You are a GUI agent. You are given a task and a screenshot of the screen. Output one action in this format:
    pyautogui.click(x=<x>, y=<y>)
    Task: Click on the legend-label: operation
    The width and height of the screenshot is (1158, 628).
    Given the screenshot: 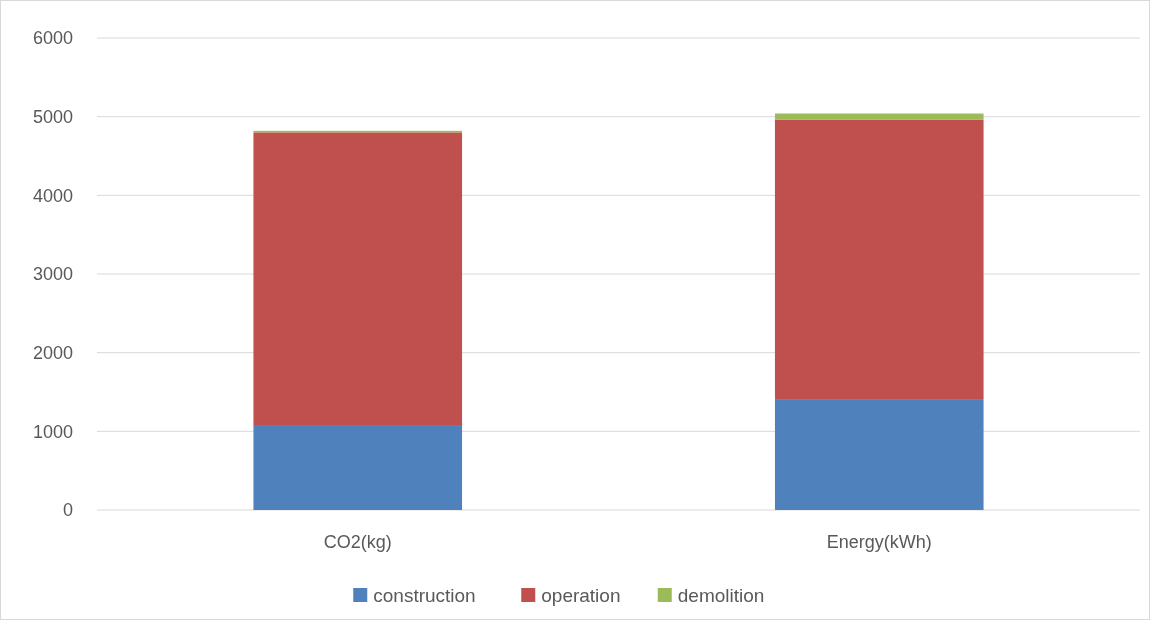 What is the action you would take?
    pyautogui.click(x=581, y=595)
    